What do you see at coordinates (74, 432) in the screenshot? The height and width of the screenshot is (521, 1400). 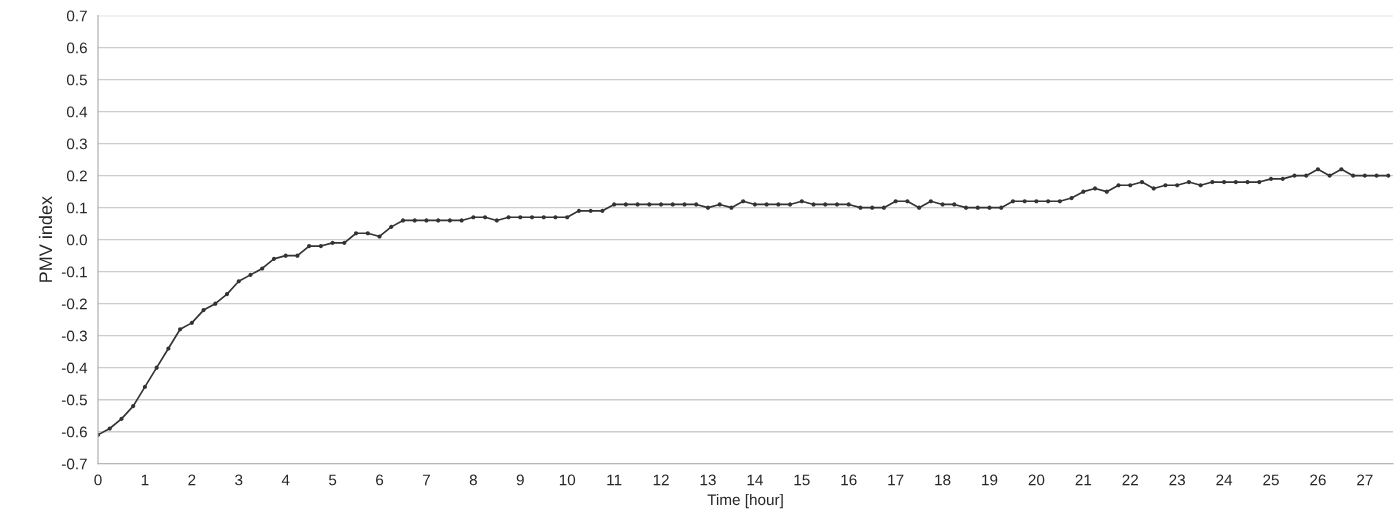 I see `y-tick-label: -0.6` at bounding box center [74, 432].